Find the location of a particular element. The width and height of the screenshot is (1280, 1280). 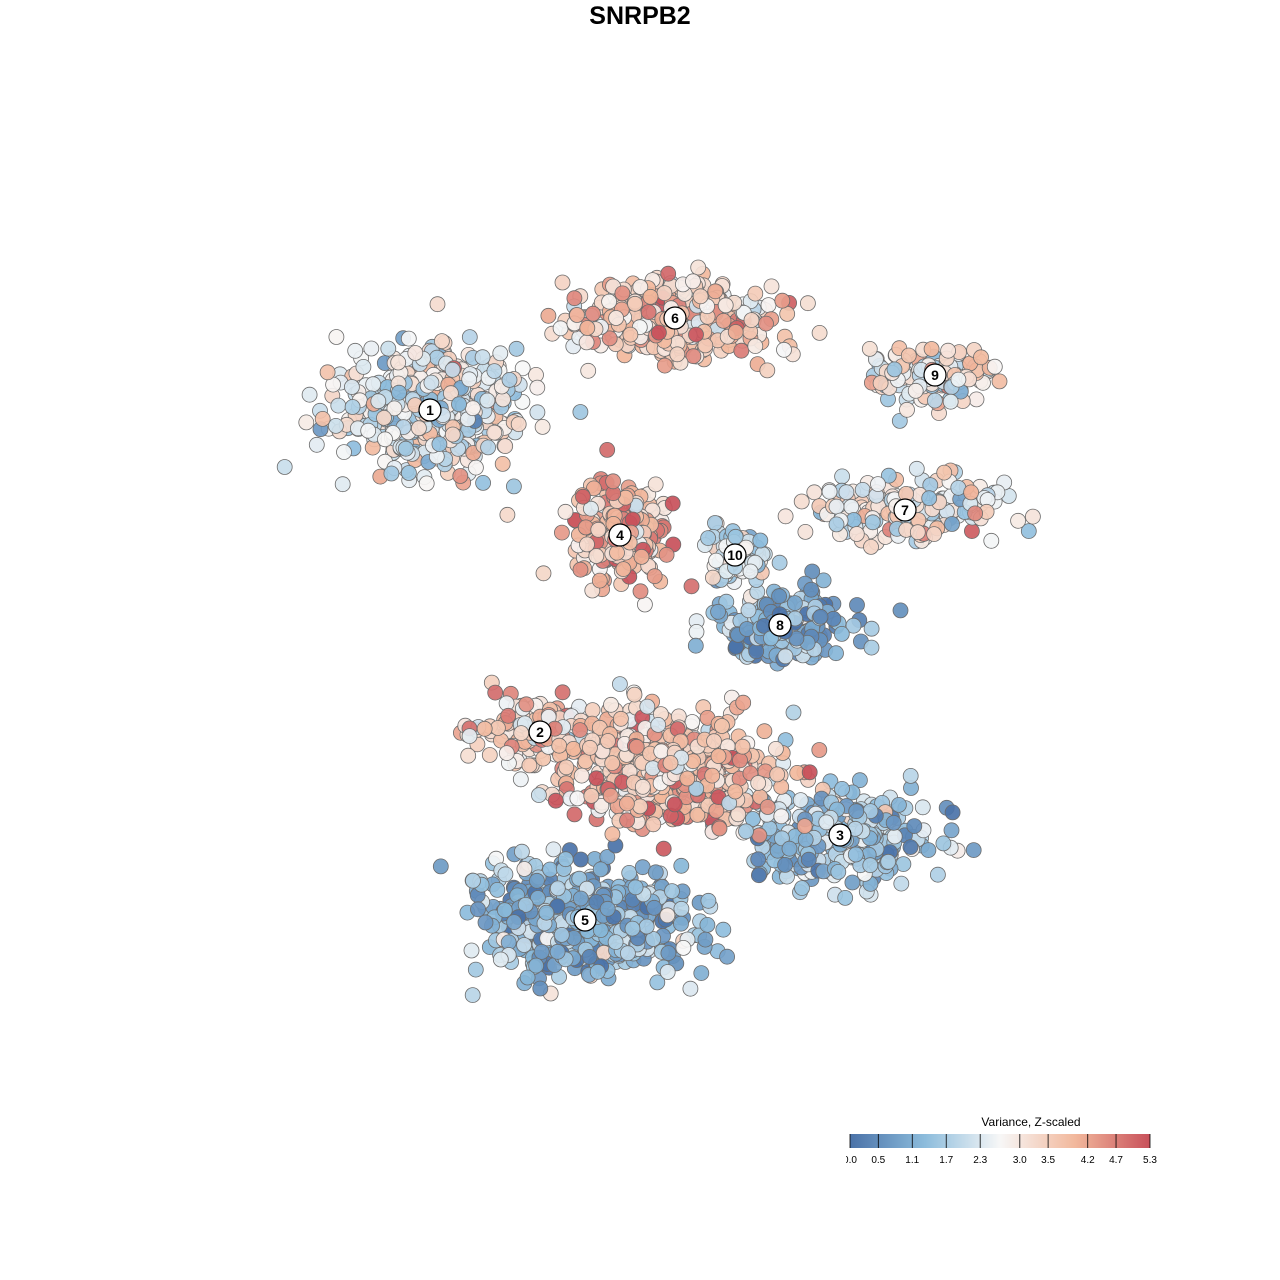

cluster-label-text: 3 is located at coordinates (840, 835).